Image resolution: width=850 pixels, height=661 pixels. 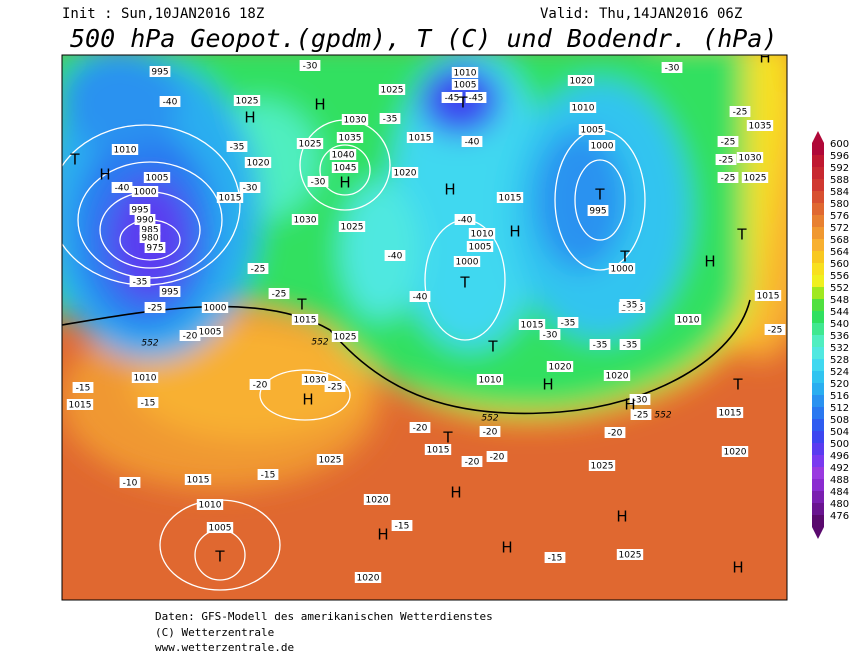 I want to click on colorbar-tip, so click(x=818, y=533).